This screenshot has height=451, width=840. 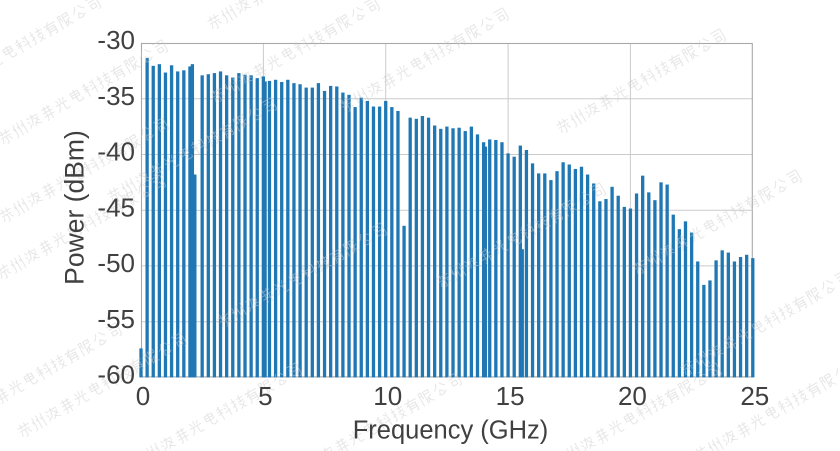 I want to click on svg-text: 0, so click(x=143, y=396).